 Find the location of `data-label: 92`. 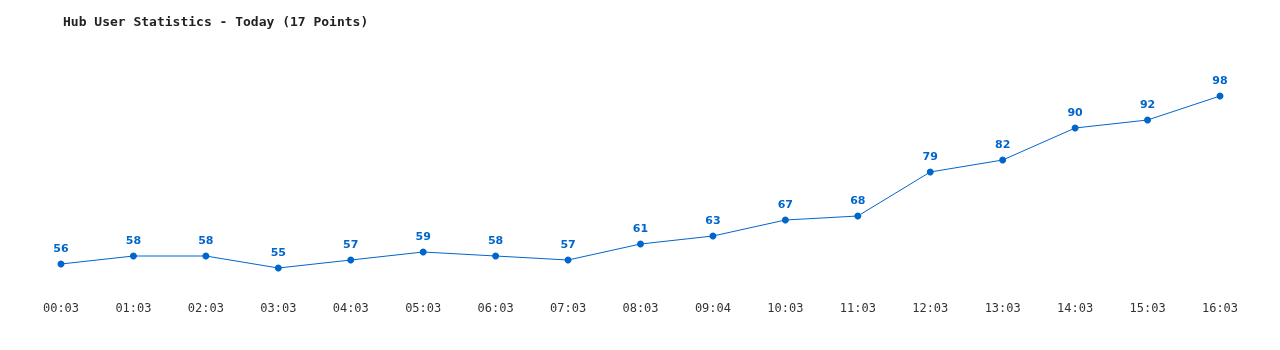

data-label: 92 is located at coordinates (1147, 104).